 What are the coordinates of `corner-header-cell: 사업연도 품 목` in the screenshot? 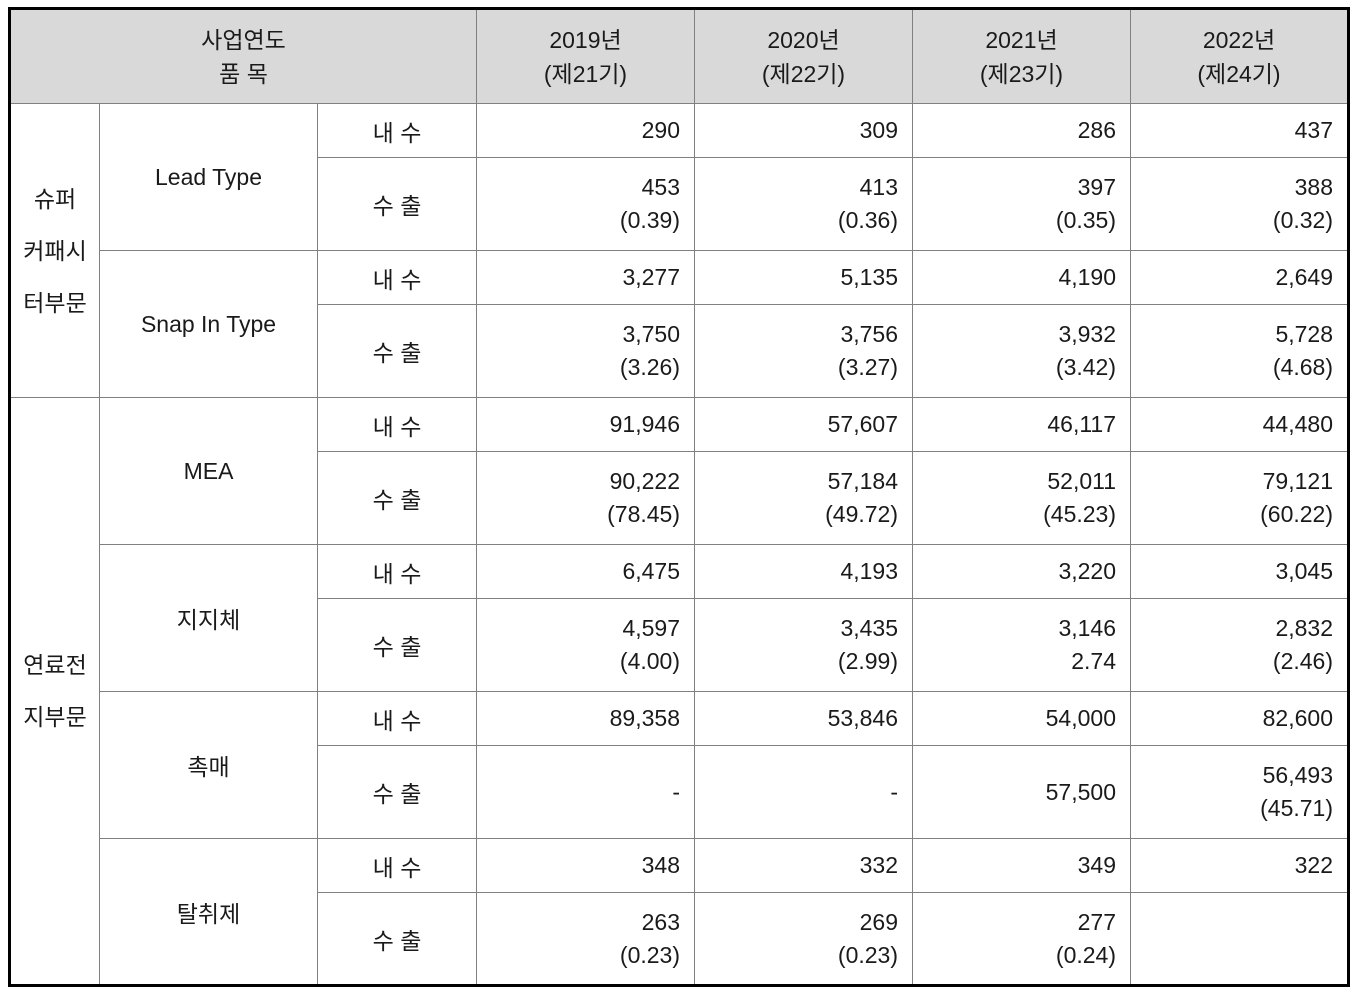 It's located at (243, 56).